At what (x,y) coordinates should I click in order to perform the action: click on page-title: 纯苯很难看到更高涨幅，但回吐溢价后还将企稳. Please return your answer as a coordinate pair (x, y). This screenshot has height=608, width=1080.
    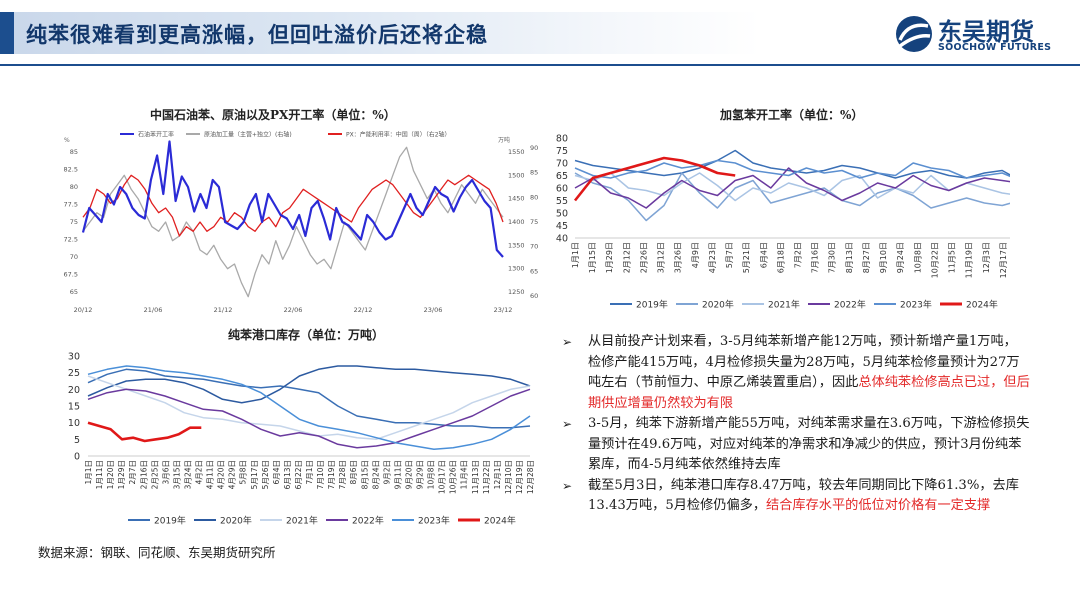
    Looking at the image, I should click on (257, 34).